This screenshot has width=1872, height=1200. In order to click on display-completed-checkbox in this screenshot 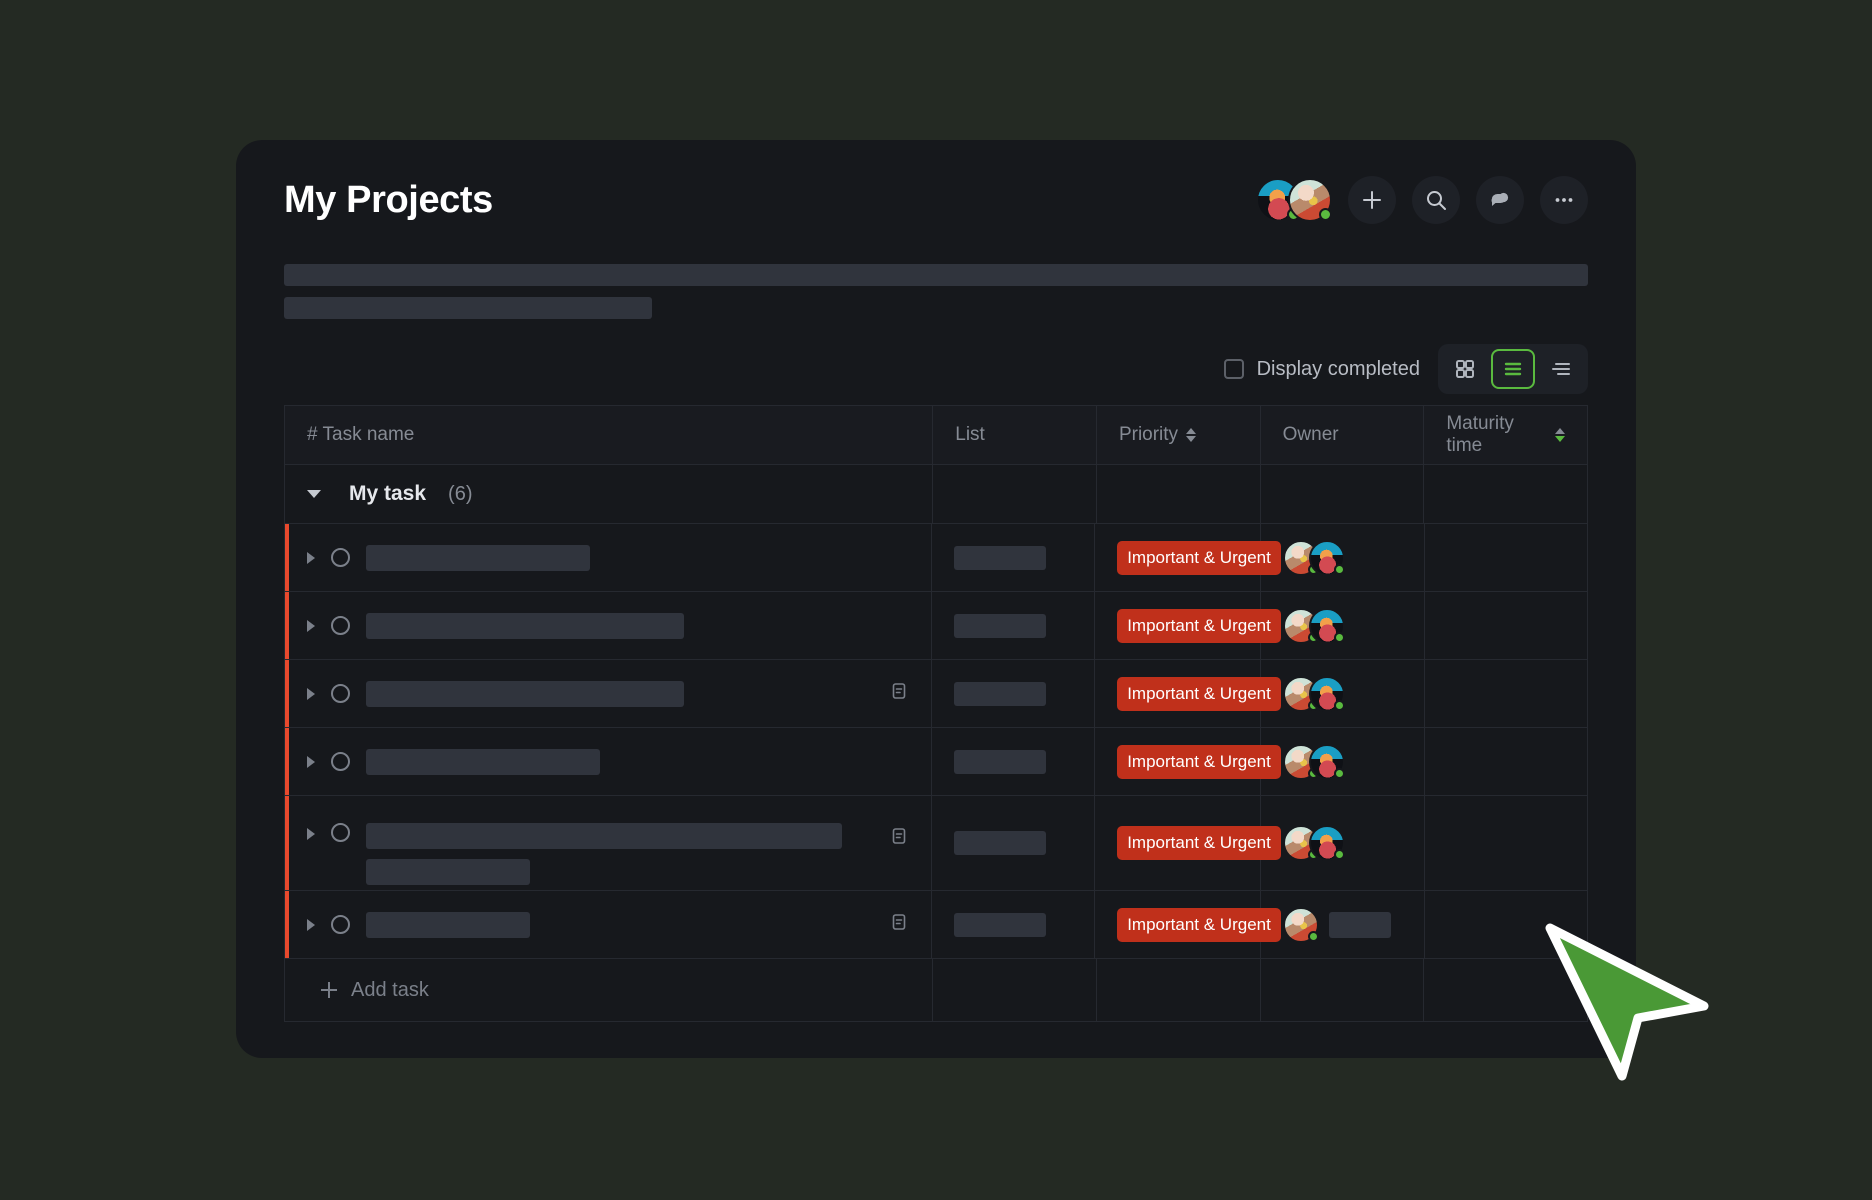, I will do `click(1233, 369)`.